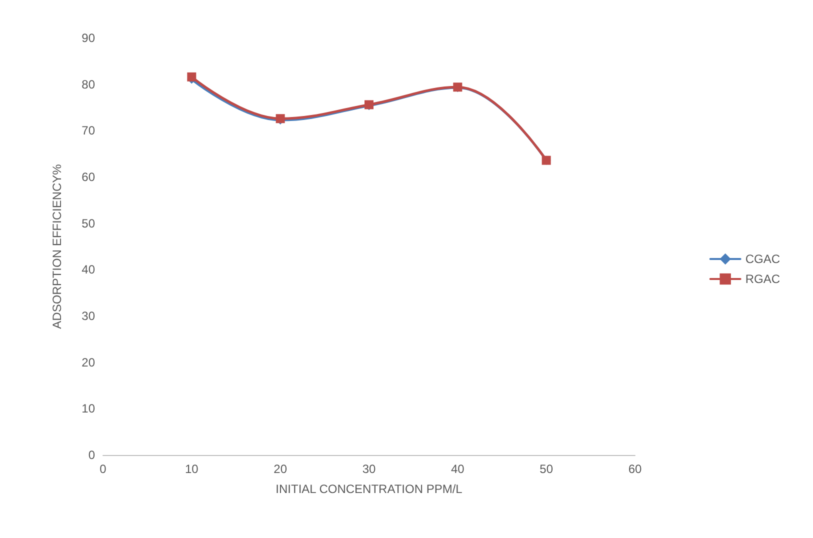 The width and height of the screenshot is (813, 538). Describe the element at coordinates (89, 223) in the screenshot. I see `y-tick-label: 50` at that location.